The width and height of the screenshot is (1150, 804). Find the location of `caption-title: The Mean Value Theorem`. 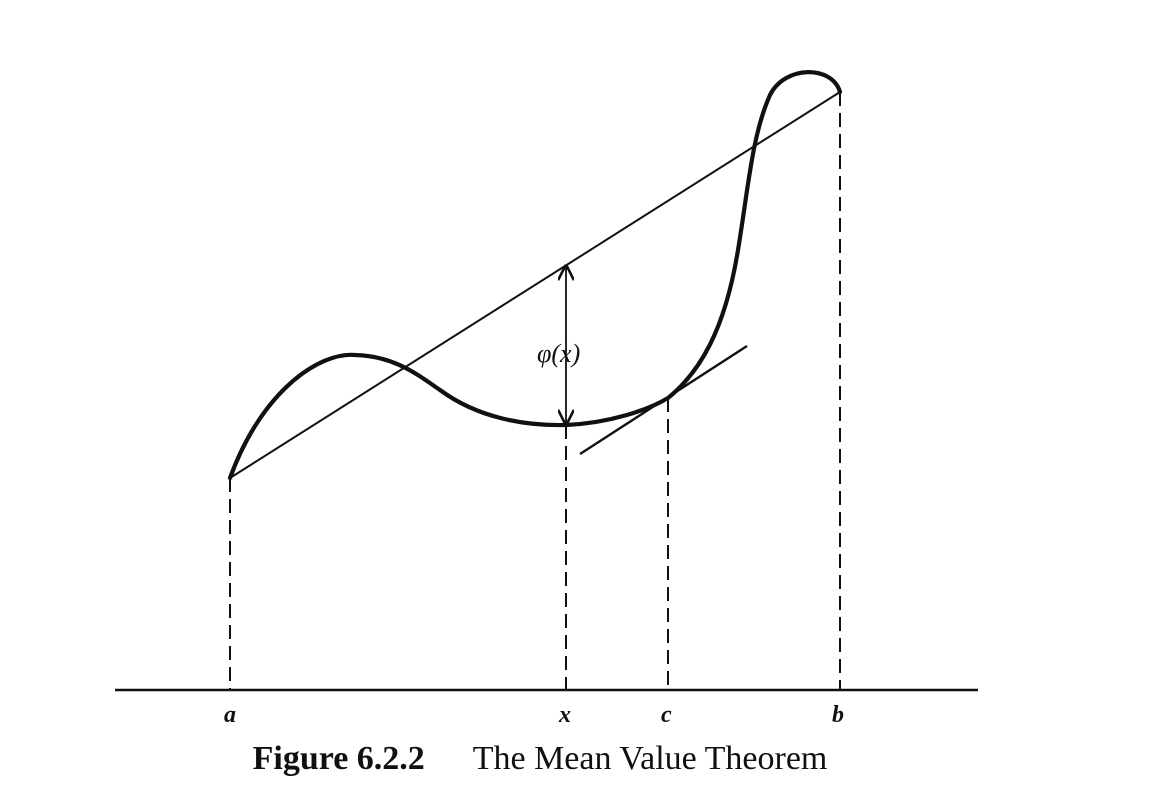

caption-title: The Mean Value Theorem is located at coordinates (650, 758).